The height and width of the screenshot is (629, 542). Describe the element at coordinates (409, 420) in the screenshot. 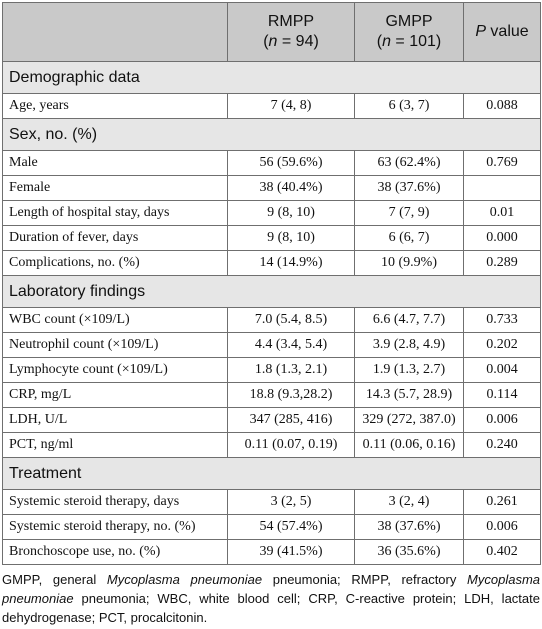

I see `gmpp-value: 329 (272, 387.0)` at that location.